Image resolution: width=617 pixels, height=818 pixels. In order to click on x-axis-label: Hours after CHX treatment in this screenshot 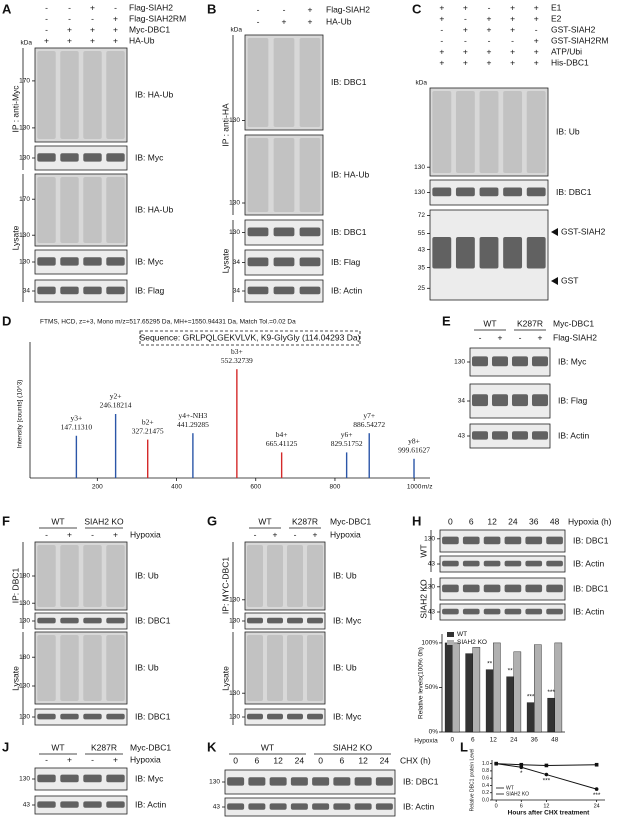, I will do `click(549, 813)`.